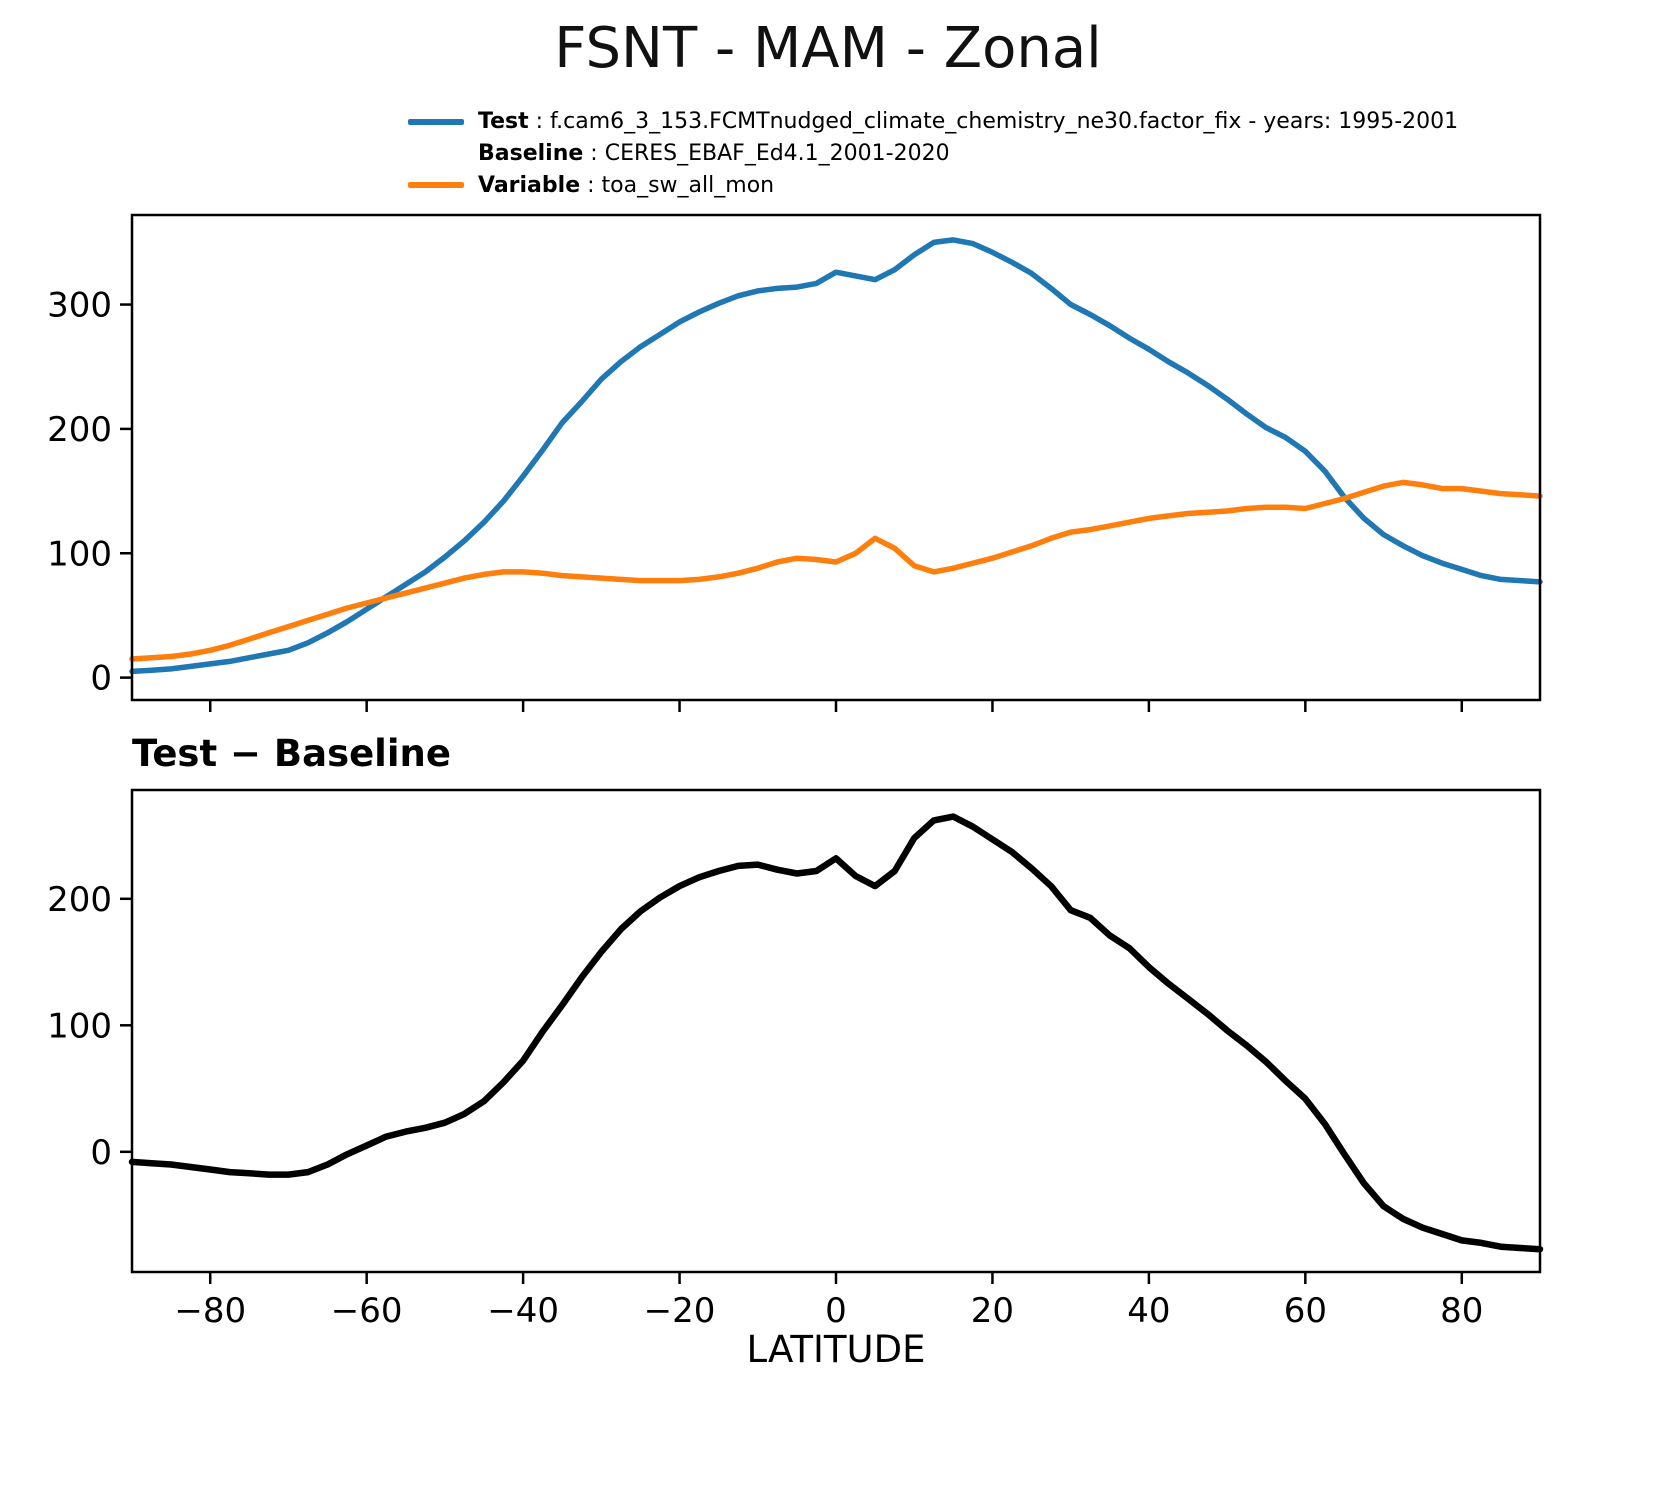  I want to click on legend-label-baseline: Baseline, so click(531, 153).